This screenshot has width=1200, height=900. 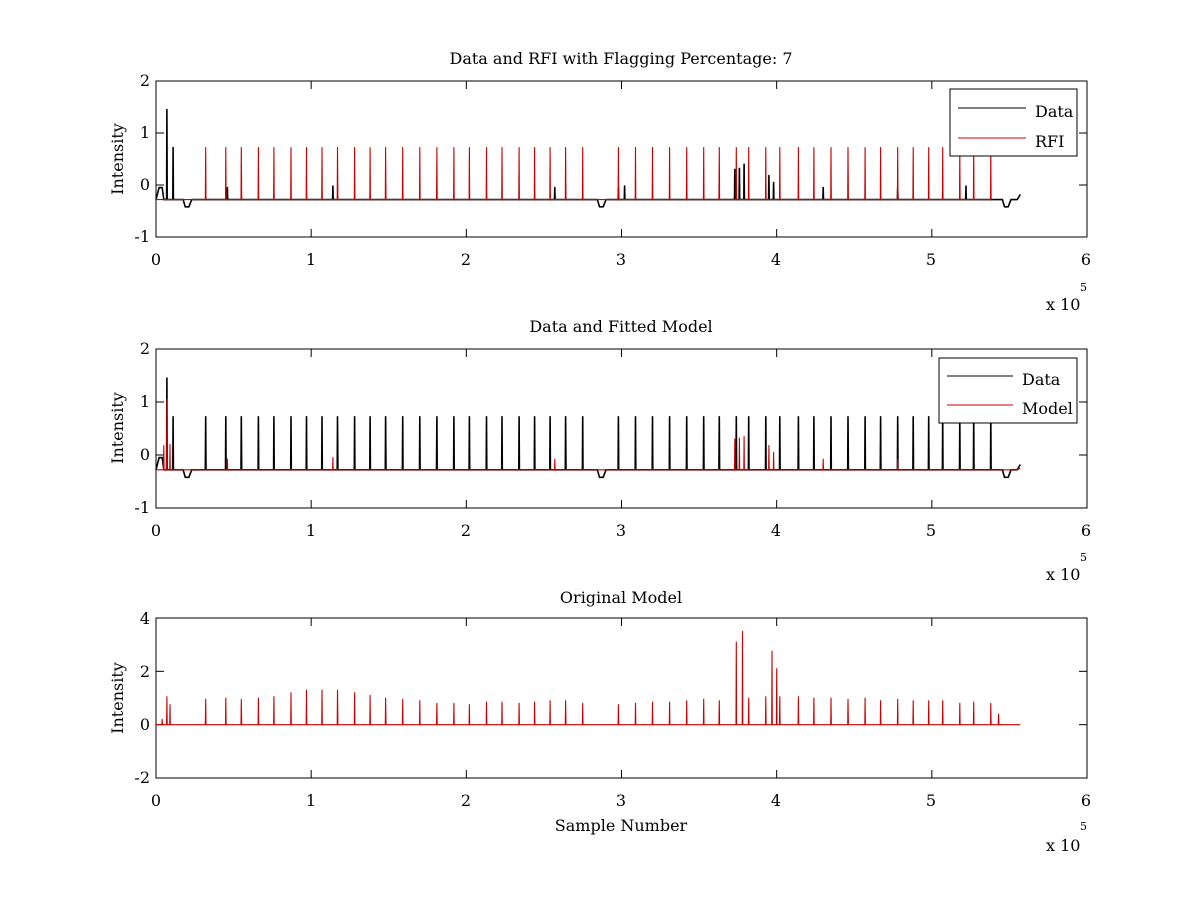 I want to click on panel-1-legend-rfi-label: RFI, so click(x=1049, y=141).